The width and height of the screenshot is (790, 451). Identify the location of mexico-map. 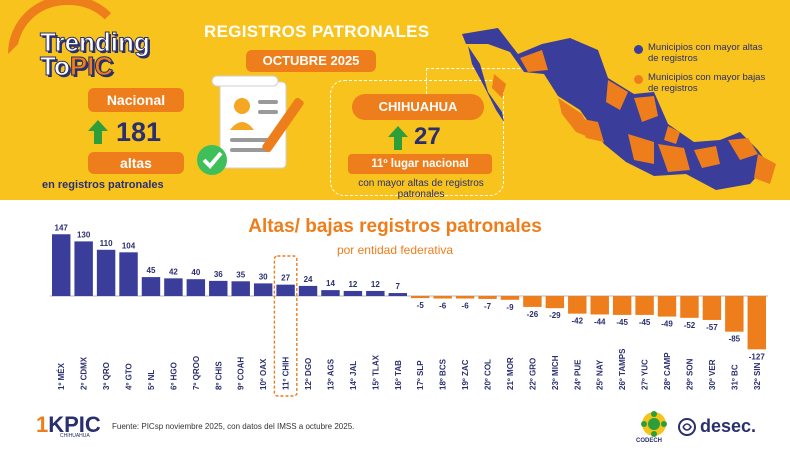
(619, 109).